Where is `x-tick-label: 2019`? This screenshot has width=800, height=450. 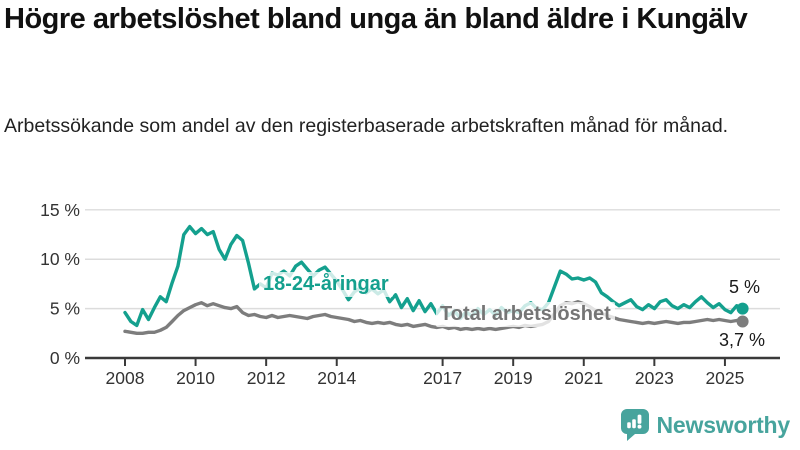 x-tick-label: 2019 is located at coordinates (513, 378).